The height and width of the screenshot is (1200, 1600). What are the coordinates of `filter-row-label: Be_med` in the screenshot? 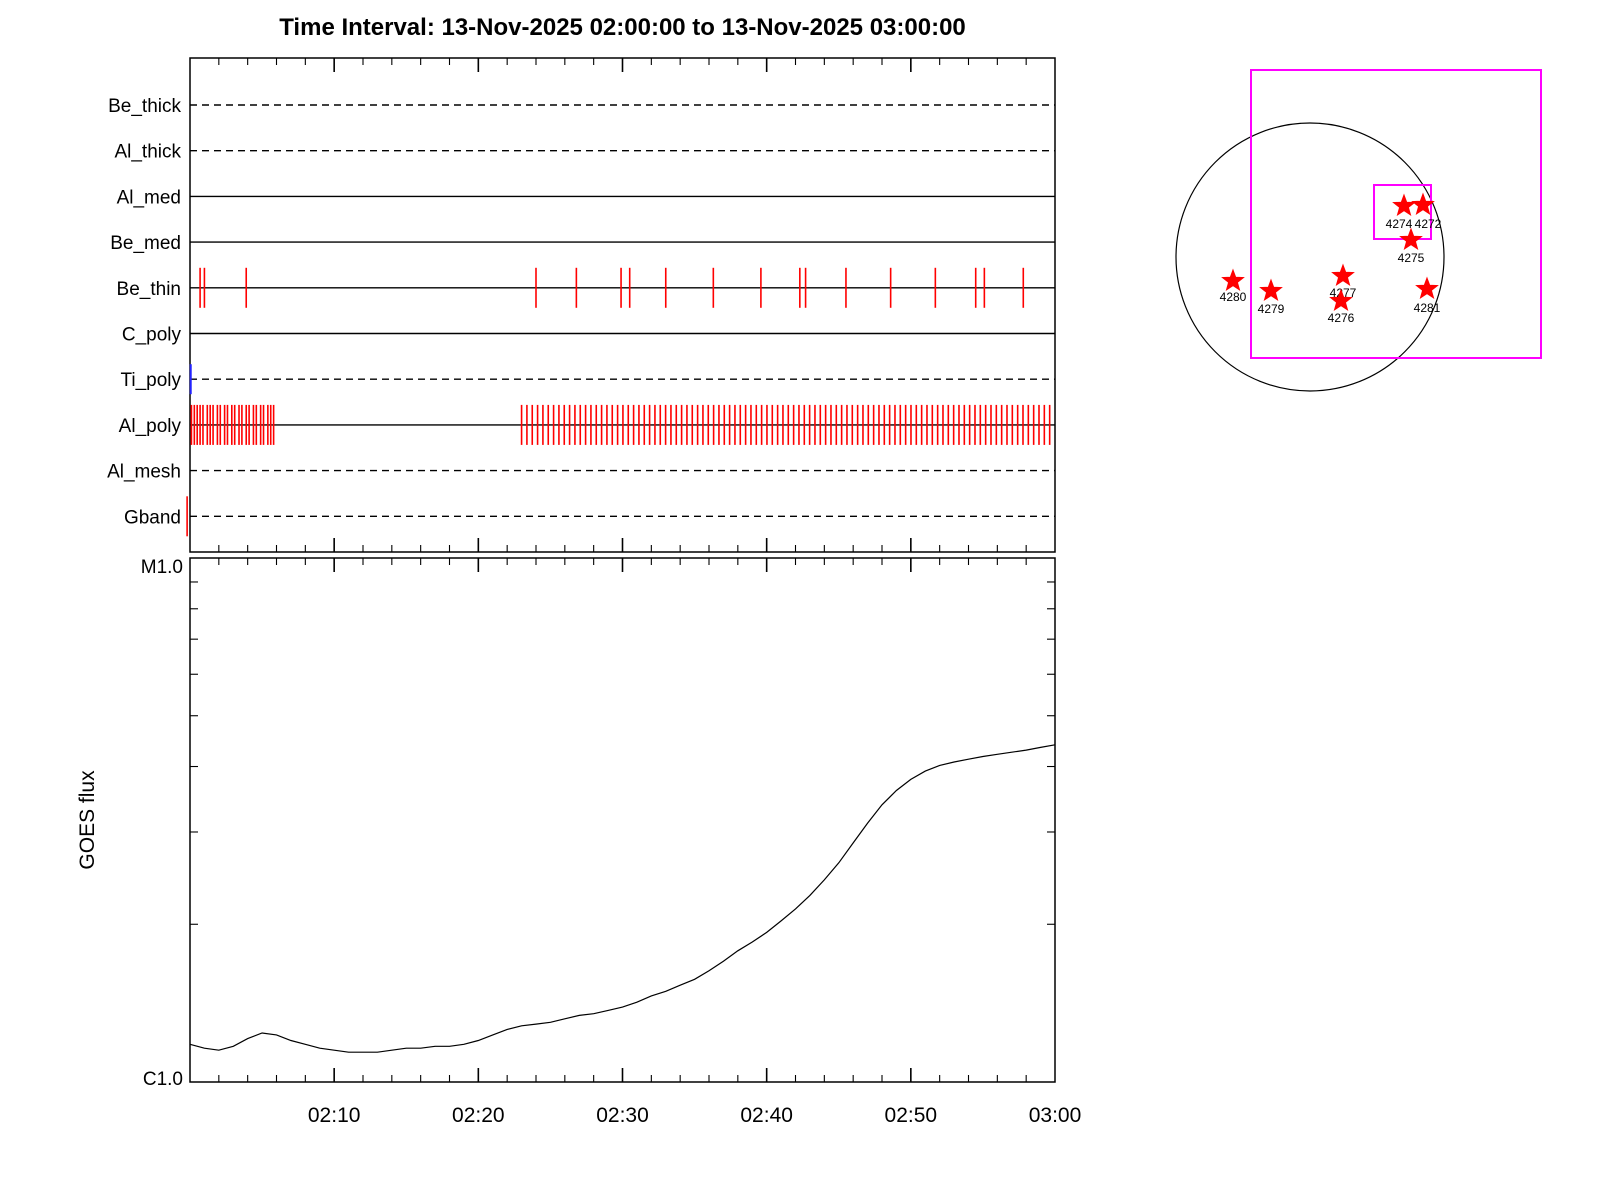 It's located at (145, 243).